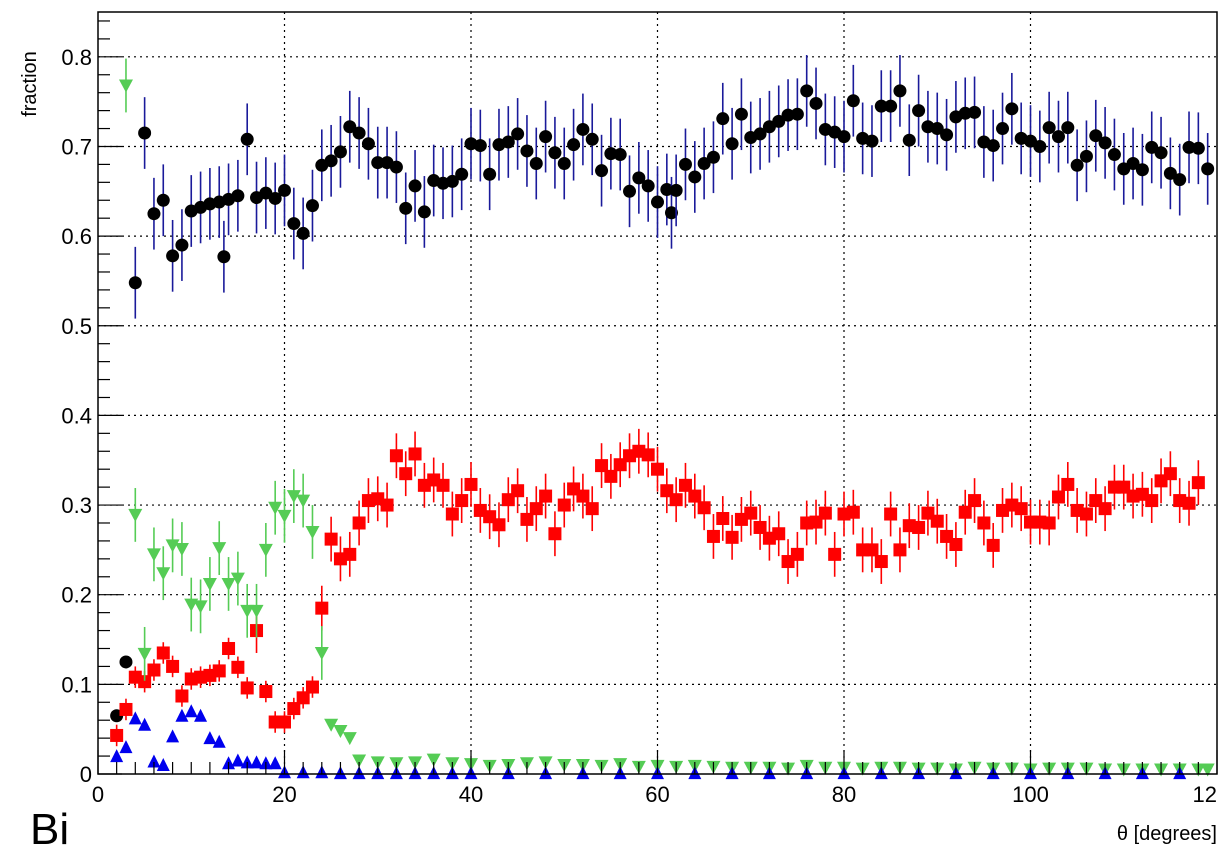 This screenshot has height=854, width=1229. What do you see at coordinates (76, 146) in the screenshot?
I see `y-tick-label: 0.7` at bounding box center [76, 146].